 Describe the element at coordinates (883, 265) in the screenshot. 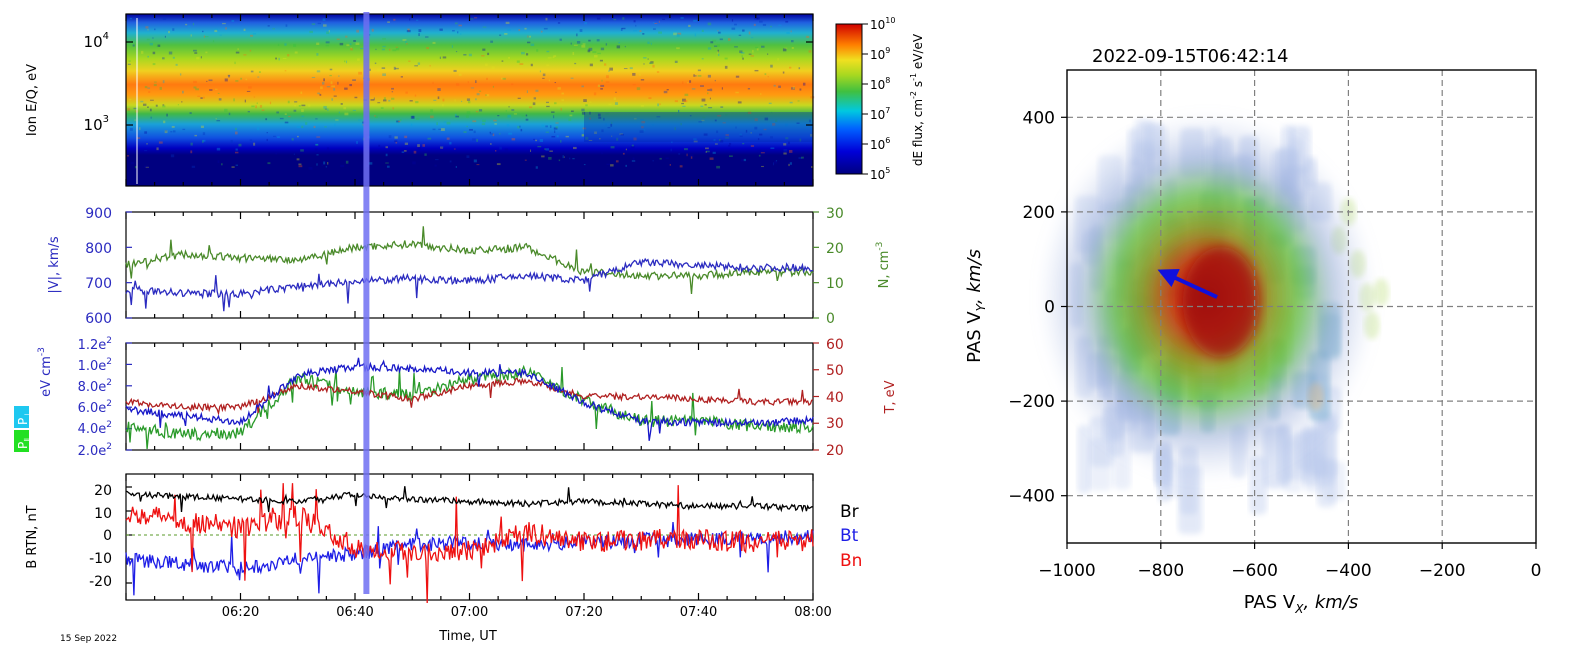

I see `vn-ylabel-right: N, cm-3` at that location.